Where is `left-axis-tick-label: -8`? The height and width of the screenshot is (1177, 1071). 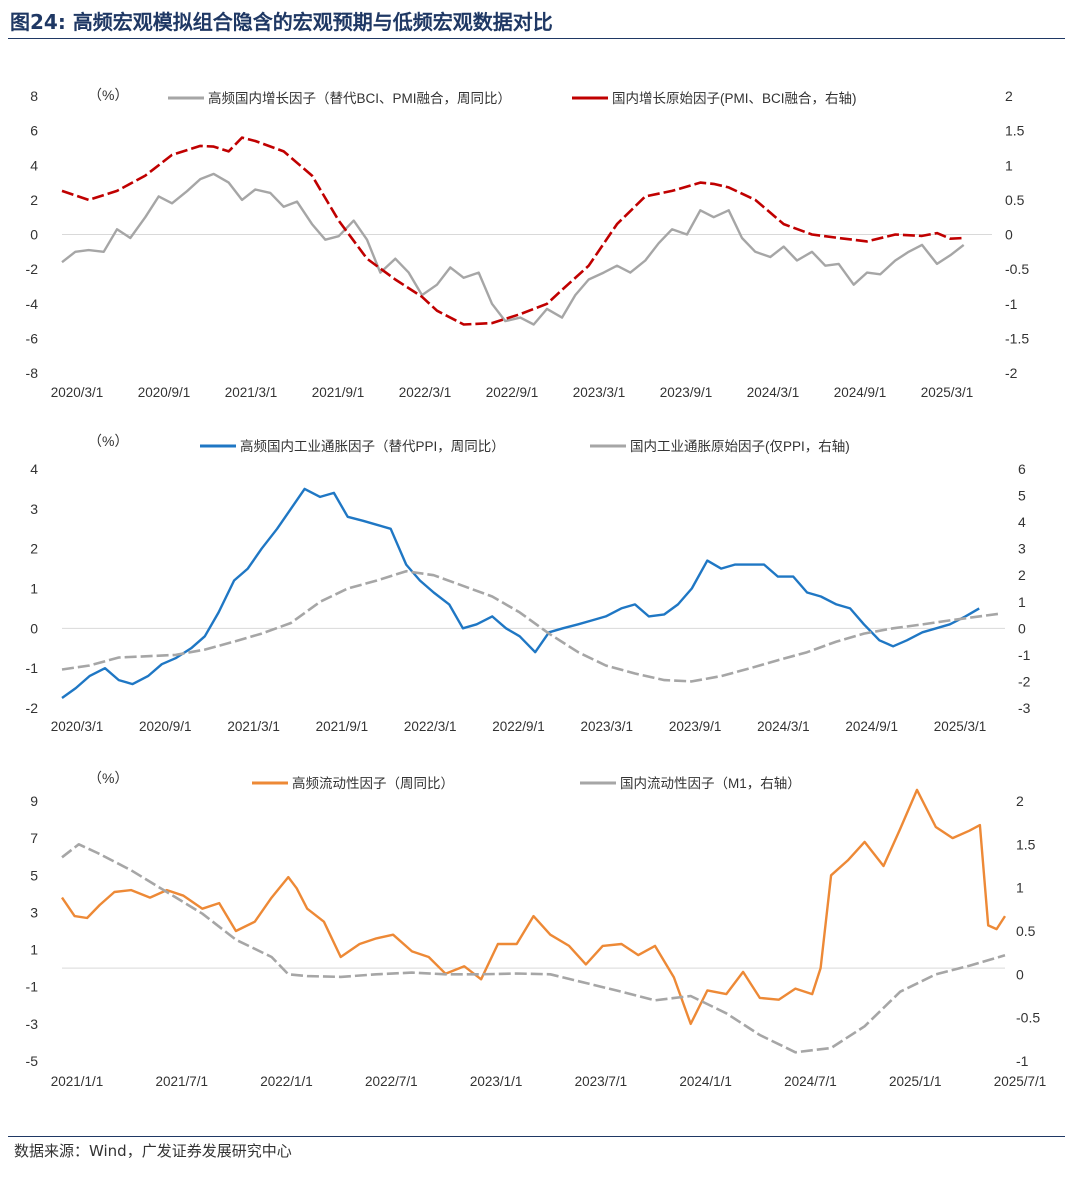 left-axis-tick-label: -8 is located at coordinates (32, 373).